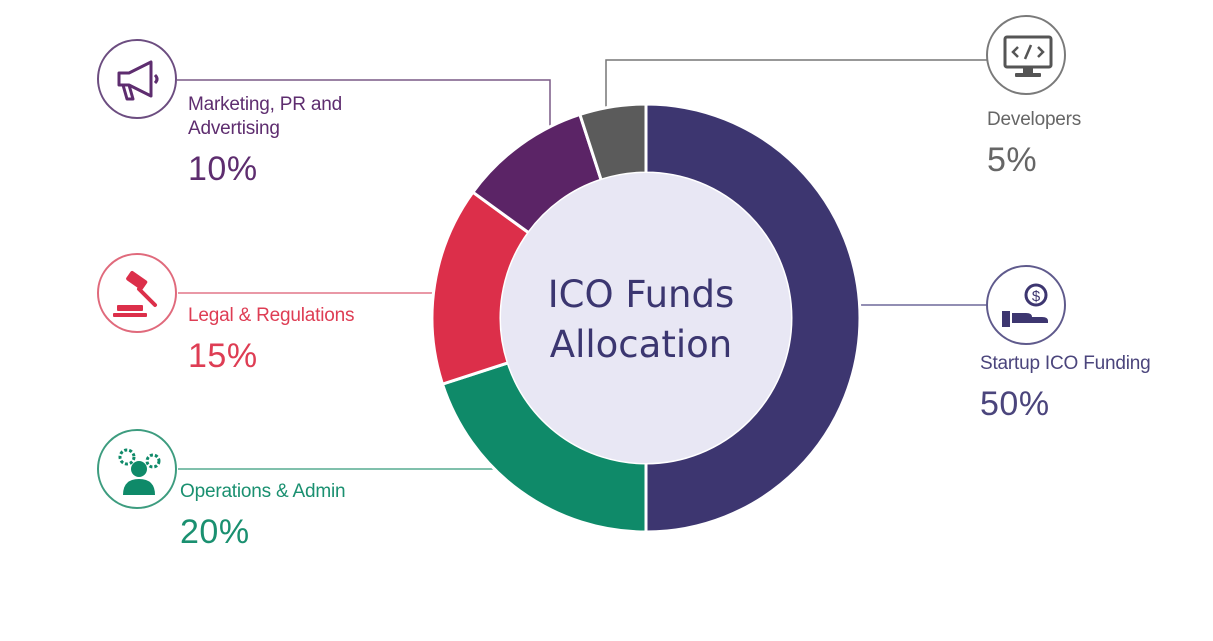 The height and width of the screenshot is (641, 1213). What do you see at coordinates (364, 103) in the screenshot?
I see `connector-marketing` at bounding box center [364, 103].